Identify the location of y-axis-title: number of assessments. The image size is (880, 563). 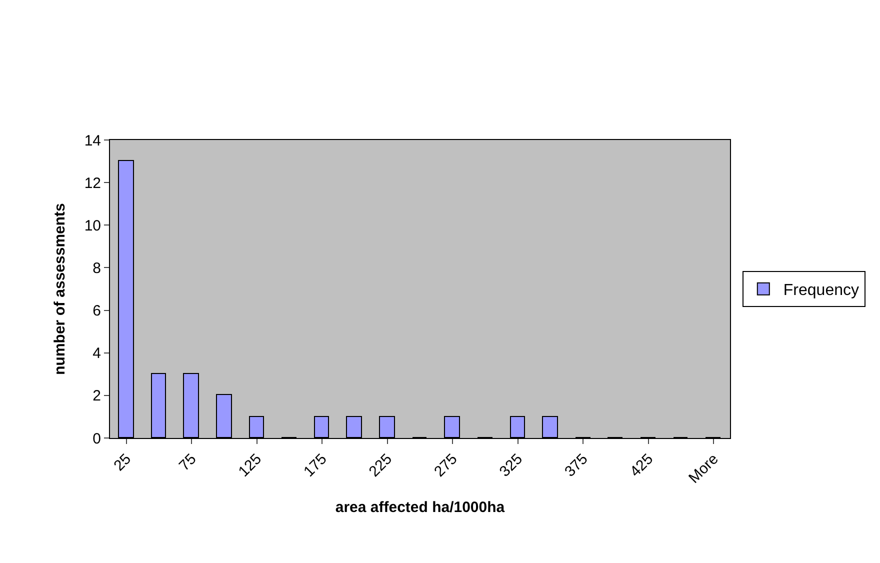
(60, 289).